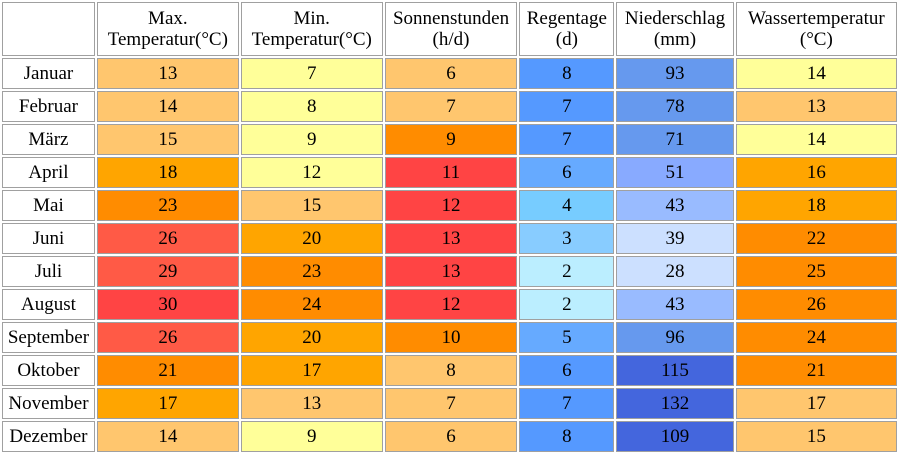 The width and height of the screenshot is (899, 454). Describe the element at coordinates (567, 205) in the screenshot. I see `value-cell-rain-days: 4` at that location.